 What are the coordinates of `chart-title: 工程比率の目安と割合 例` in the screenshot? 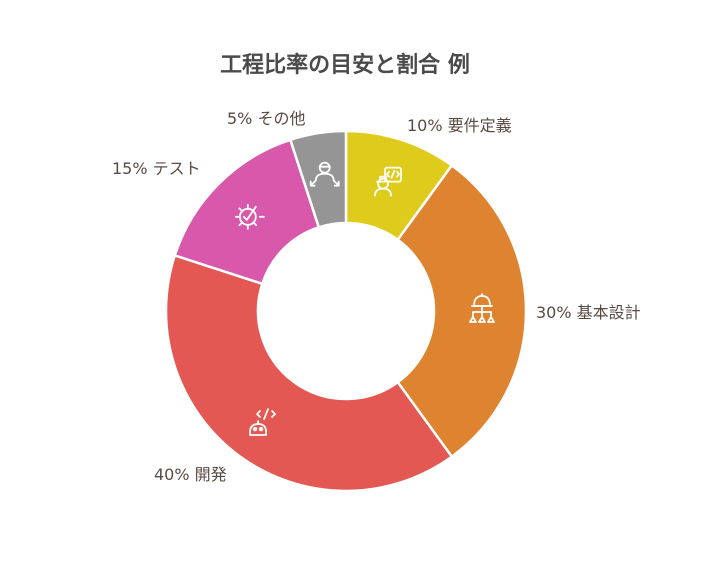 It's located at (345, 65).